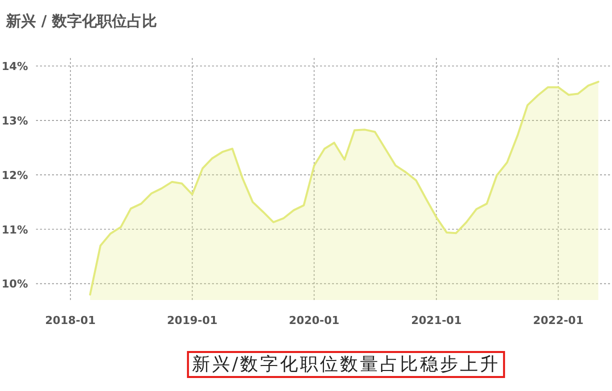  What do you see at coordinates (436, 320) in the screenshot?
I see `x-tick-label: 2021-01` at bounding box center [436, 320].